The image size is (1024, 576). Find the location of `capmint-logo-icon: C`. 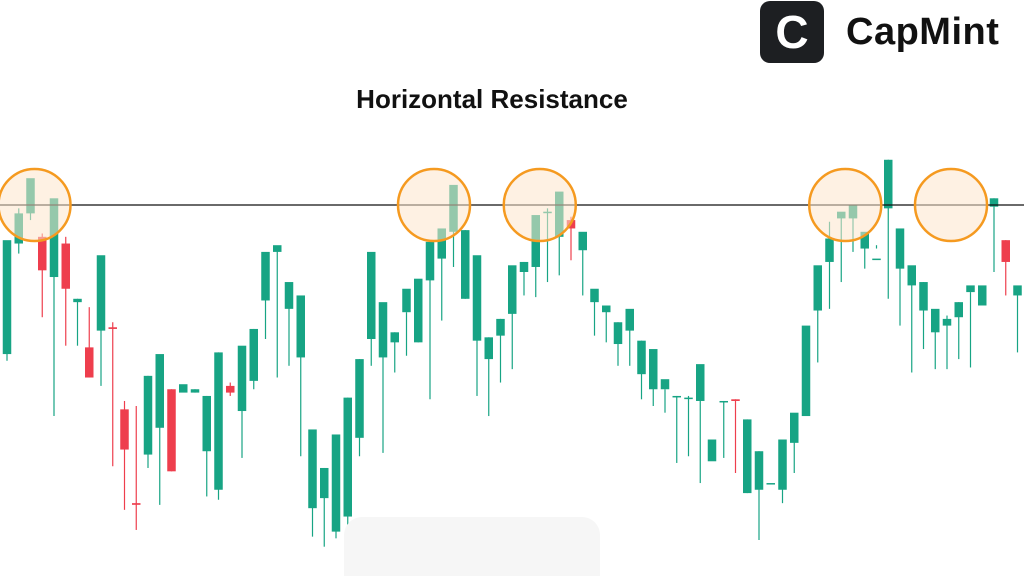

capmint-logo-icon: C is located at coordinates (792, 32).